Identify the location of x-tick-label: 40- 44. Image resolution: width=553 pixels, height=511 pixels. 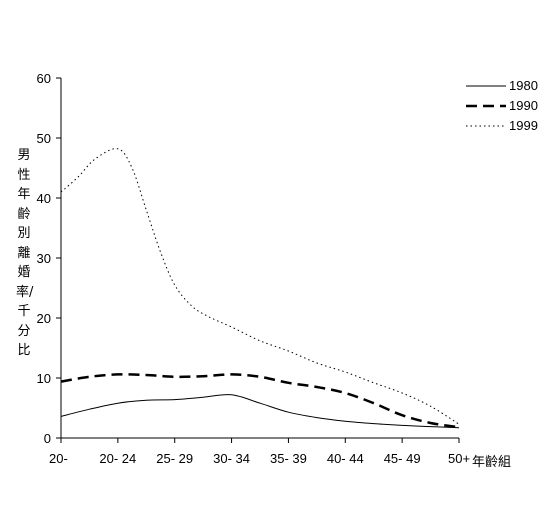
(345, 458).